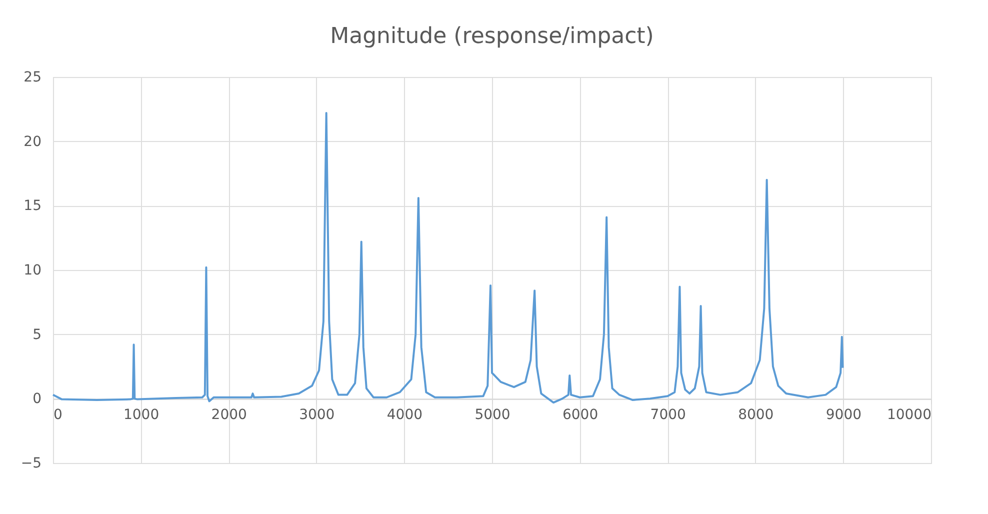 The width and height of the screenshot is (988, 514). What do you see at coordinates (909, 415) in the screenshot?
I see `x-tick-label: 10000` at bounding box center [909, 415].